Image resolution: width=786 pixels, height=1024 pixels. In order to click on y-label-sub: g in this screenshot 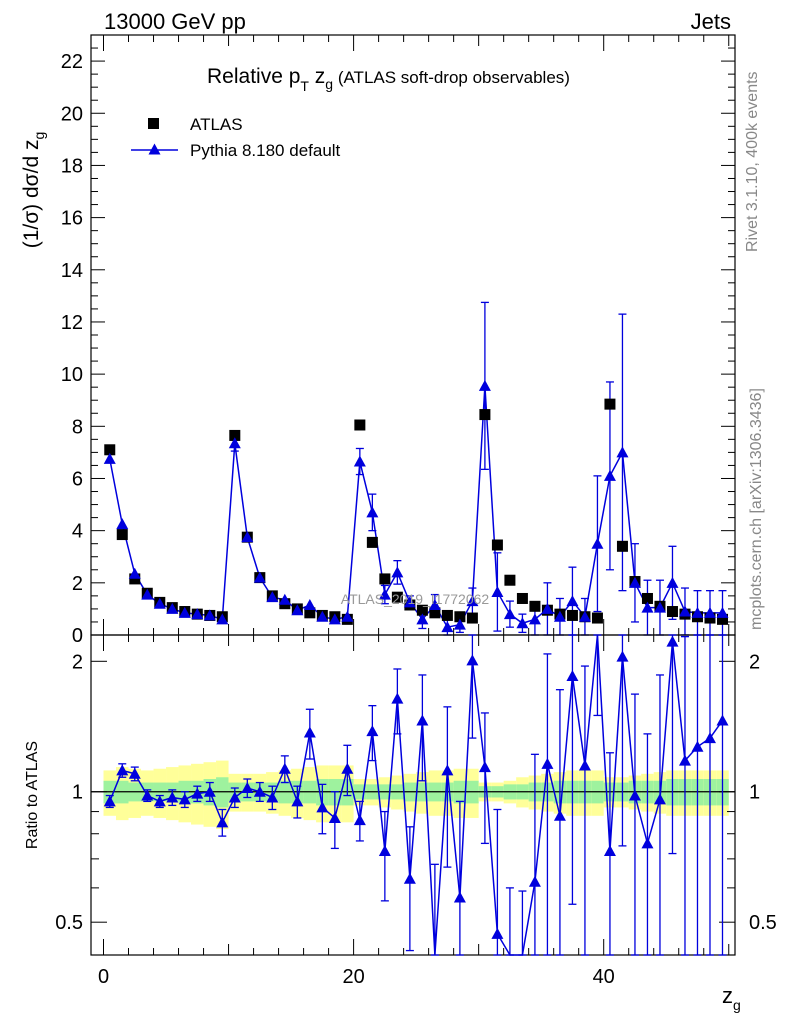, I will do `click(39, 136)`.